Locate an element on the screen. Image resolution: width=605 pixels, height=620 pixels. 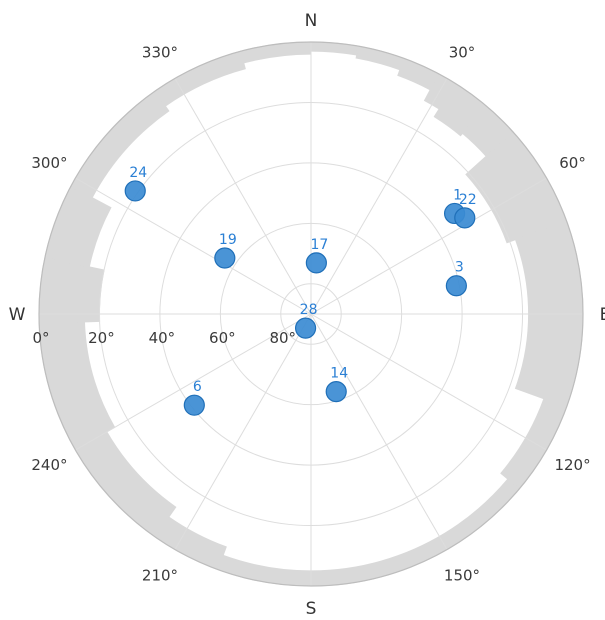
azimuth-tick-label: 240° is located at coordinates (49, 465).